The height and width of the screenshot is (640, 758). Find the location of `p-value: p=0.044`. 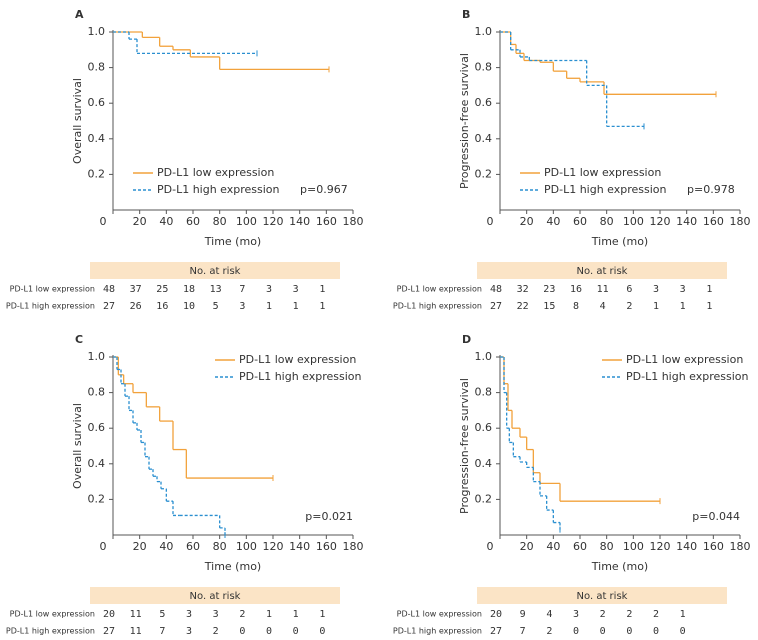

p-value: p=0.044 is located at coordinates (716, 516).